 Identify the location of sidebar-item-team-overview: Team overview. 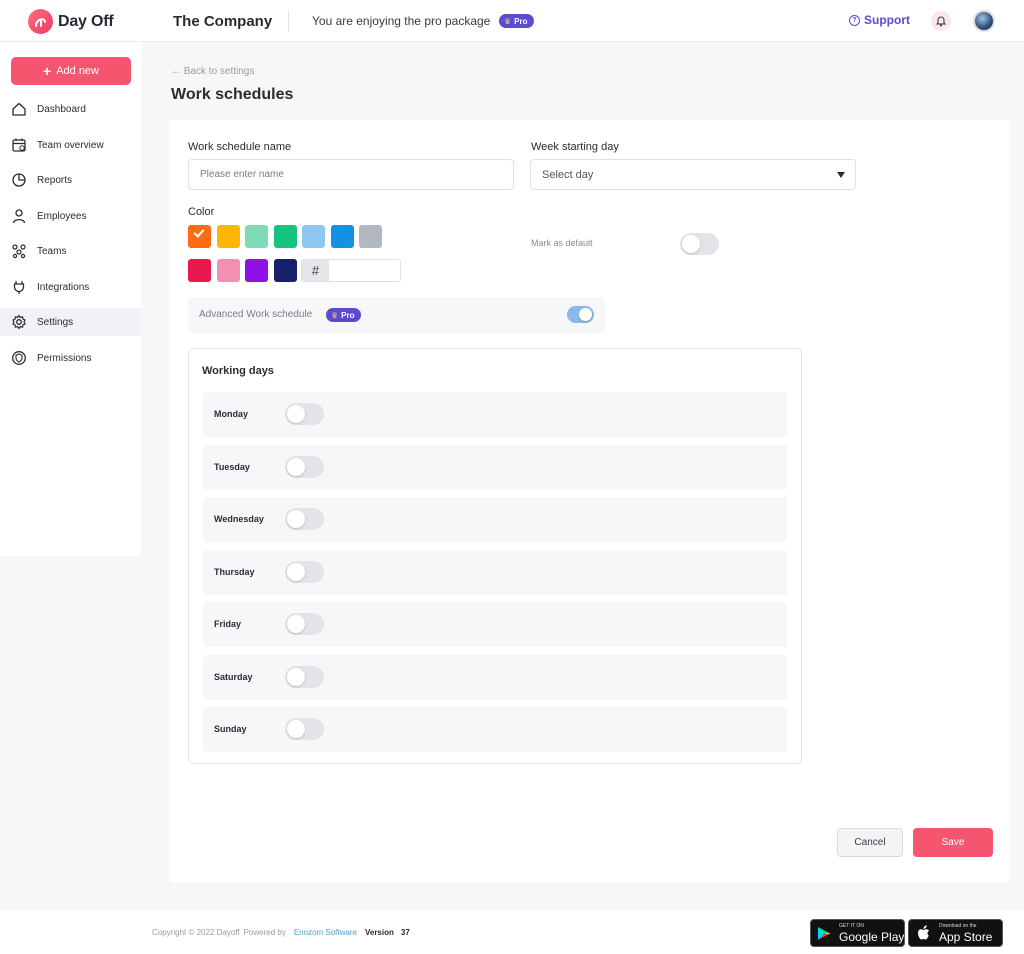
(70, 145).